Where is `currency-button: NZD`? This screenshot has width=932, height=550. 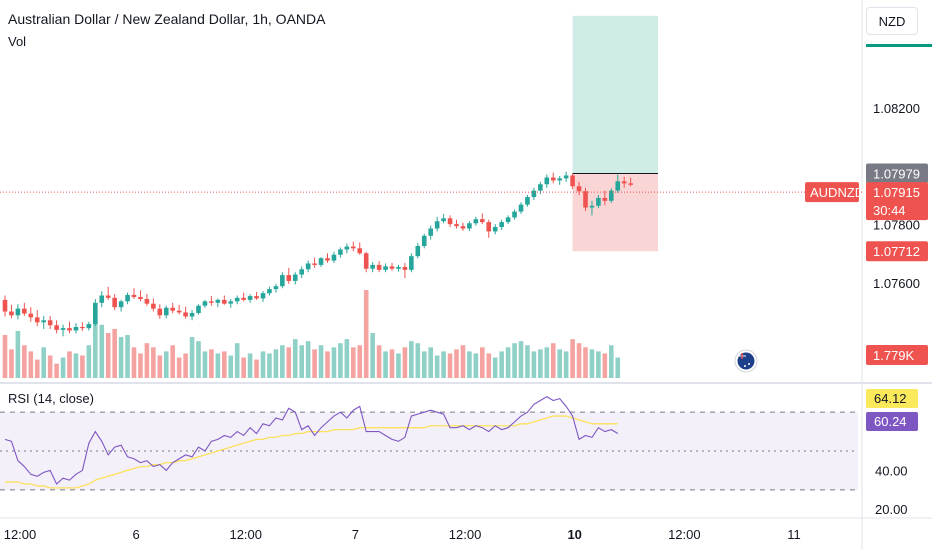
currency-button: NZD is located at coordinates (892, 21).